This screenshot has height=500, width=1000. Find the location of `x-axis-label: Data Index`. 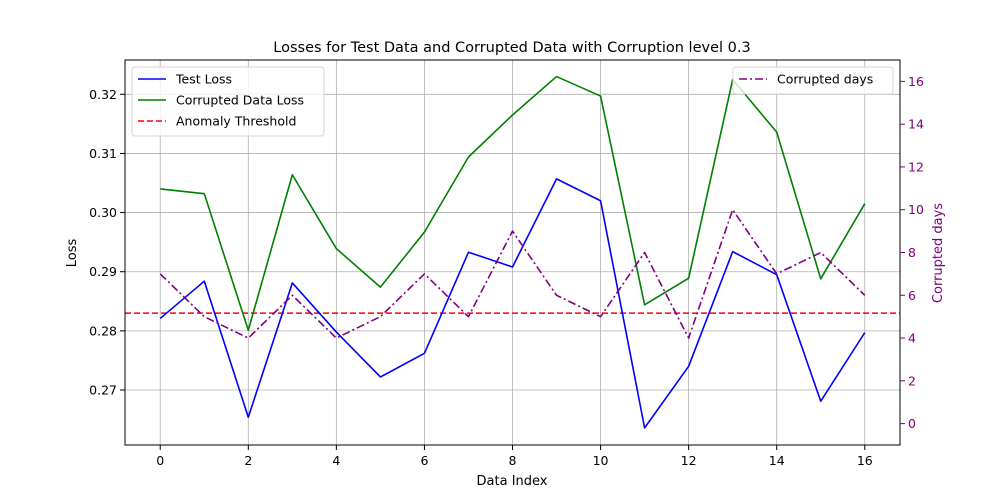

x-axis-label: Data Index is located at coordinates (512, 481).